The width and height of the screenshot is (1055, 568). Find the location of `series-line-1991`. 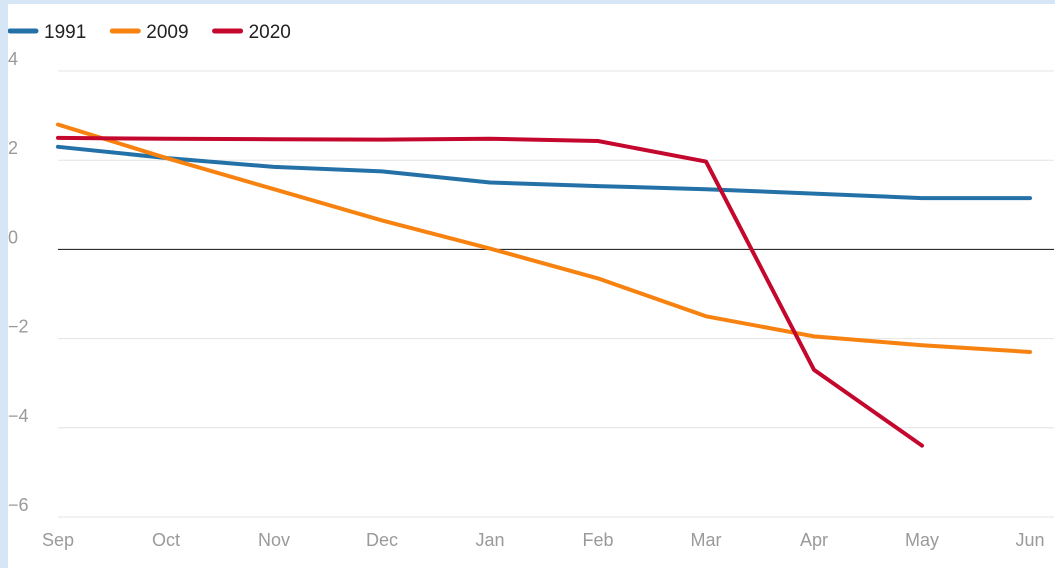

series-line-1991 is located at coordinates (544, 172).